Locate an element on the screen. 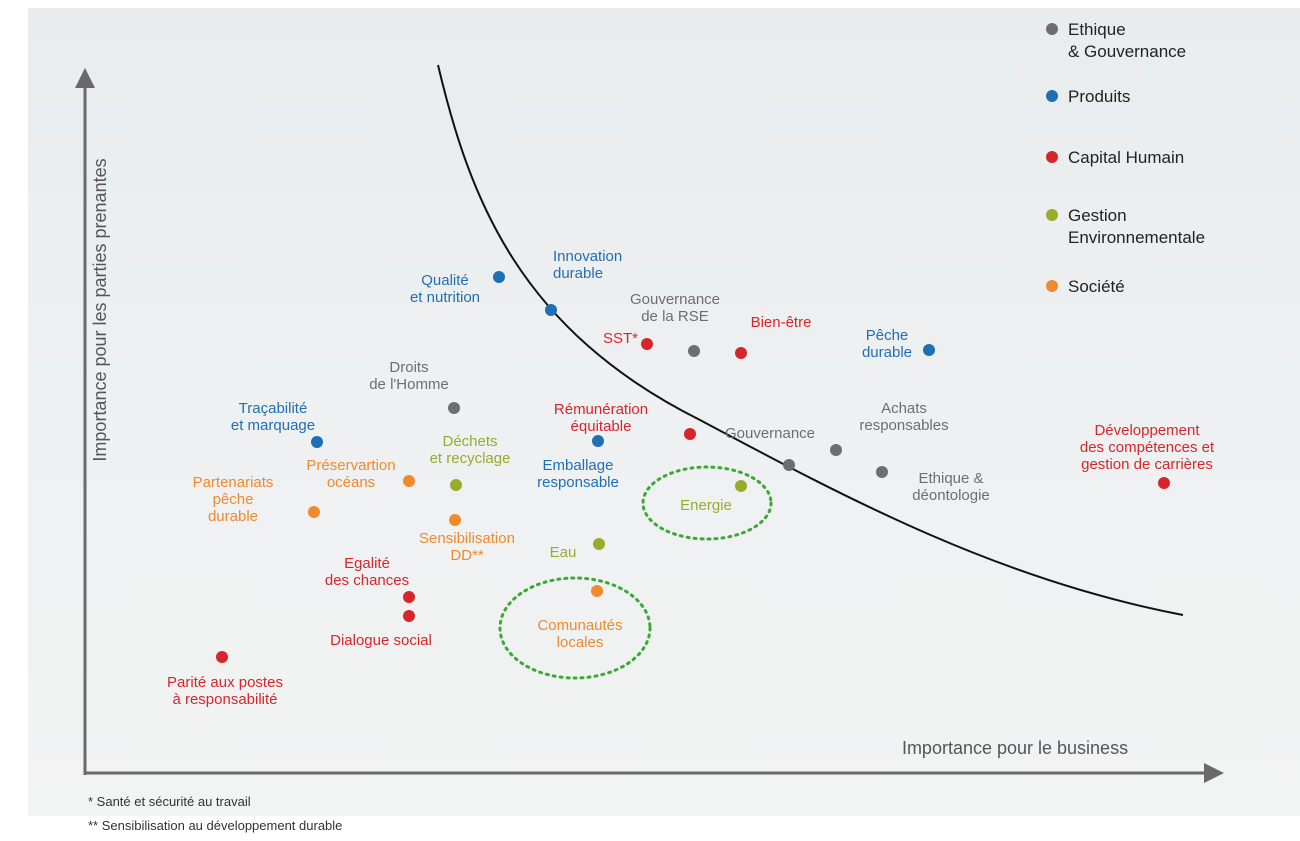 The height and width of the screenshot is (841, 1300). topic-label: Développement is located at coordinates (1147, 430).